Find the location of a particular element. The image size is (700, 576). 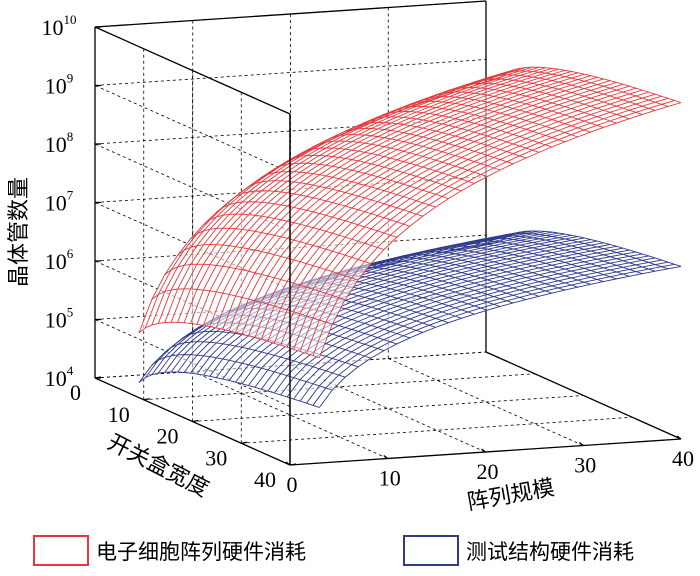

z-axis-title: 晶体管数量 is located at coordinates (19, 232).